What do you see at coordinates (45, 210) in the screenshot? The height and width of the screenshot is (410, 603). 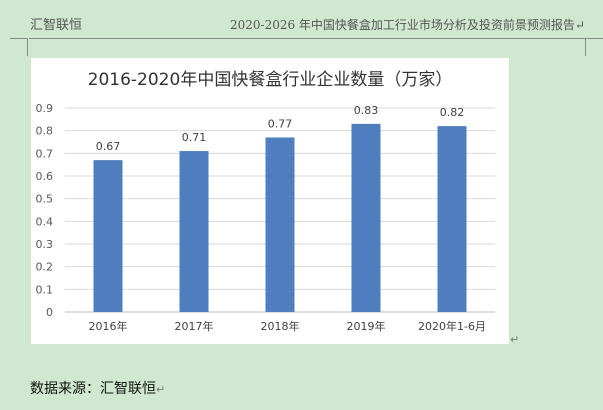 I see `y-axis-ticks: 0 0.1 0.2 0.3 0.4 0.5 0.6 0.7 0.8 0.9` at bounding box center [45, 210].